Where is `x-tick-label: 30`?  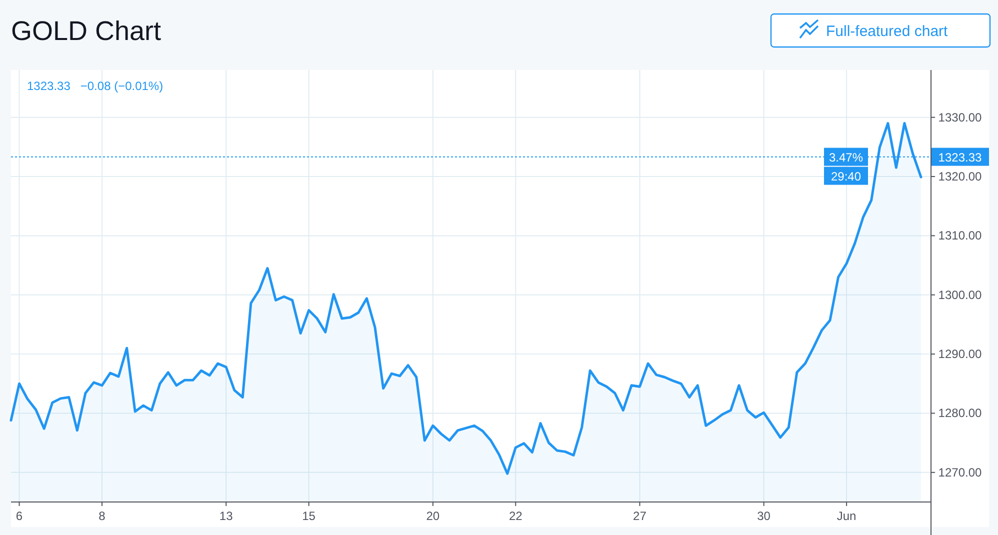 x-tick-label: 30 is located at coordinates (764, 516).